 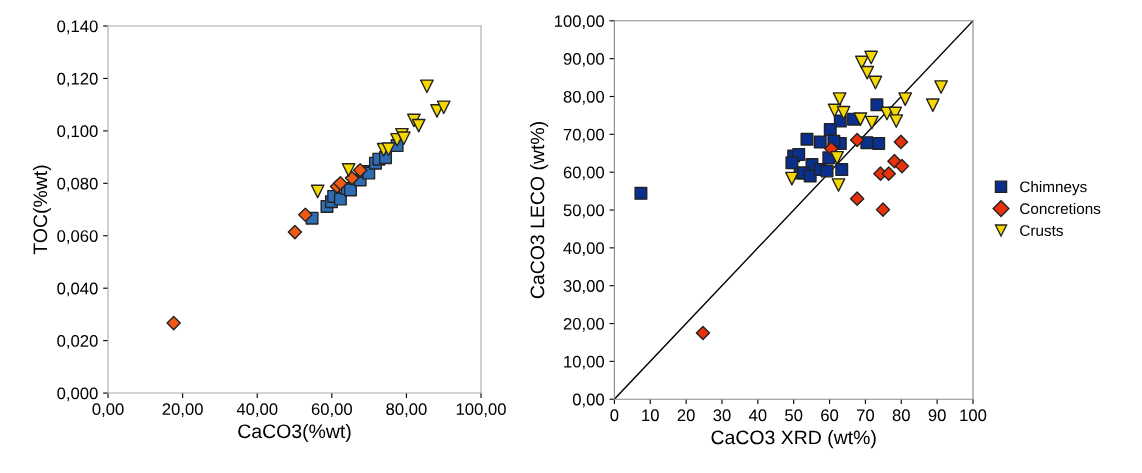 I want to click on x-tick-label: 40, so click(x=757, y=415).